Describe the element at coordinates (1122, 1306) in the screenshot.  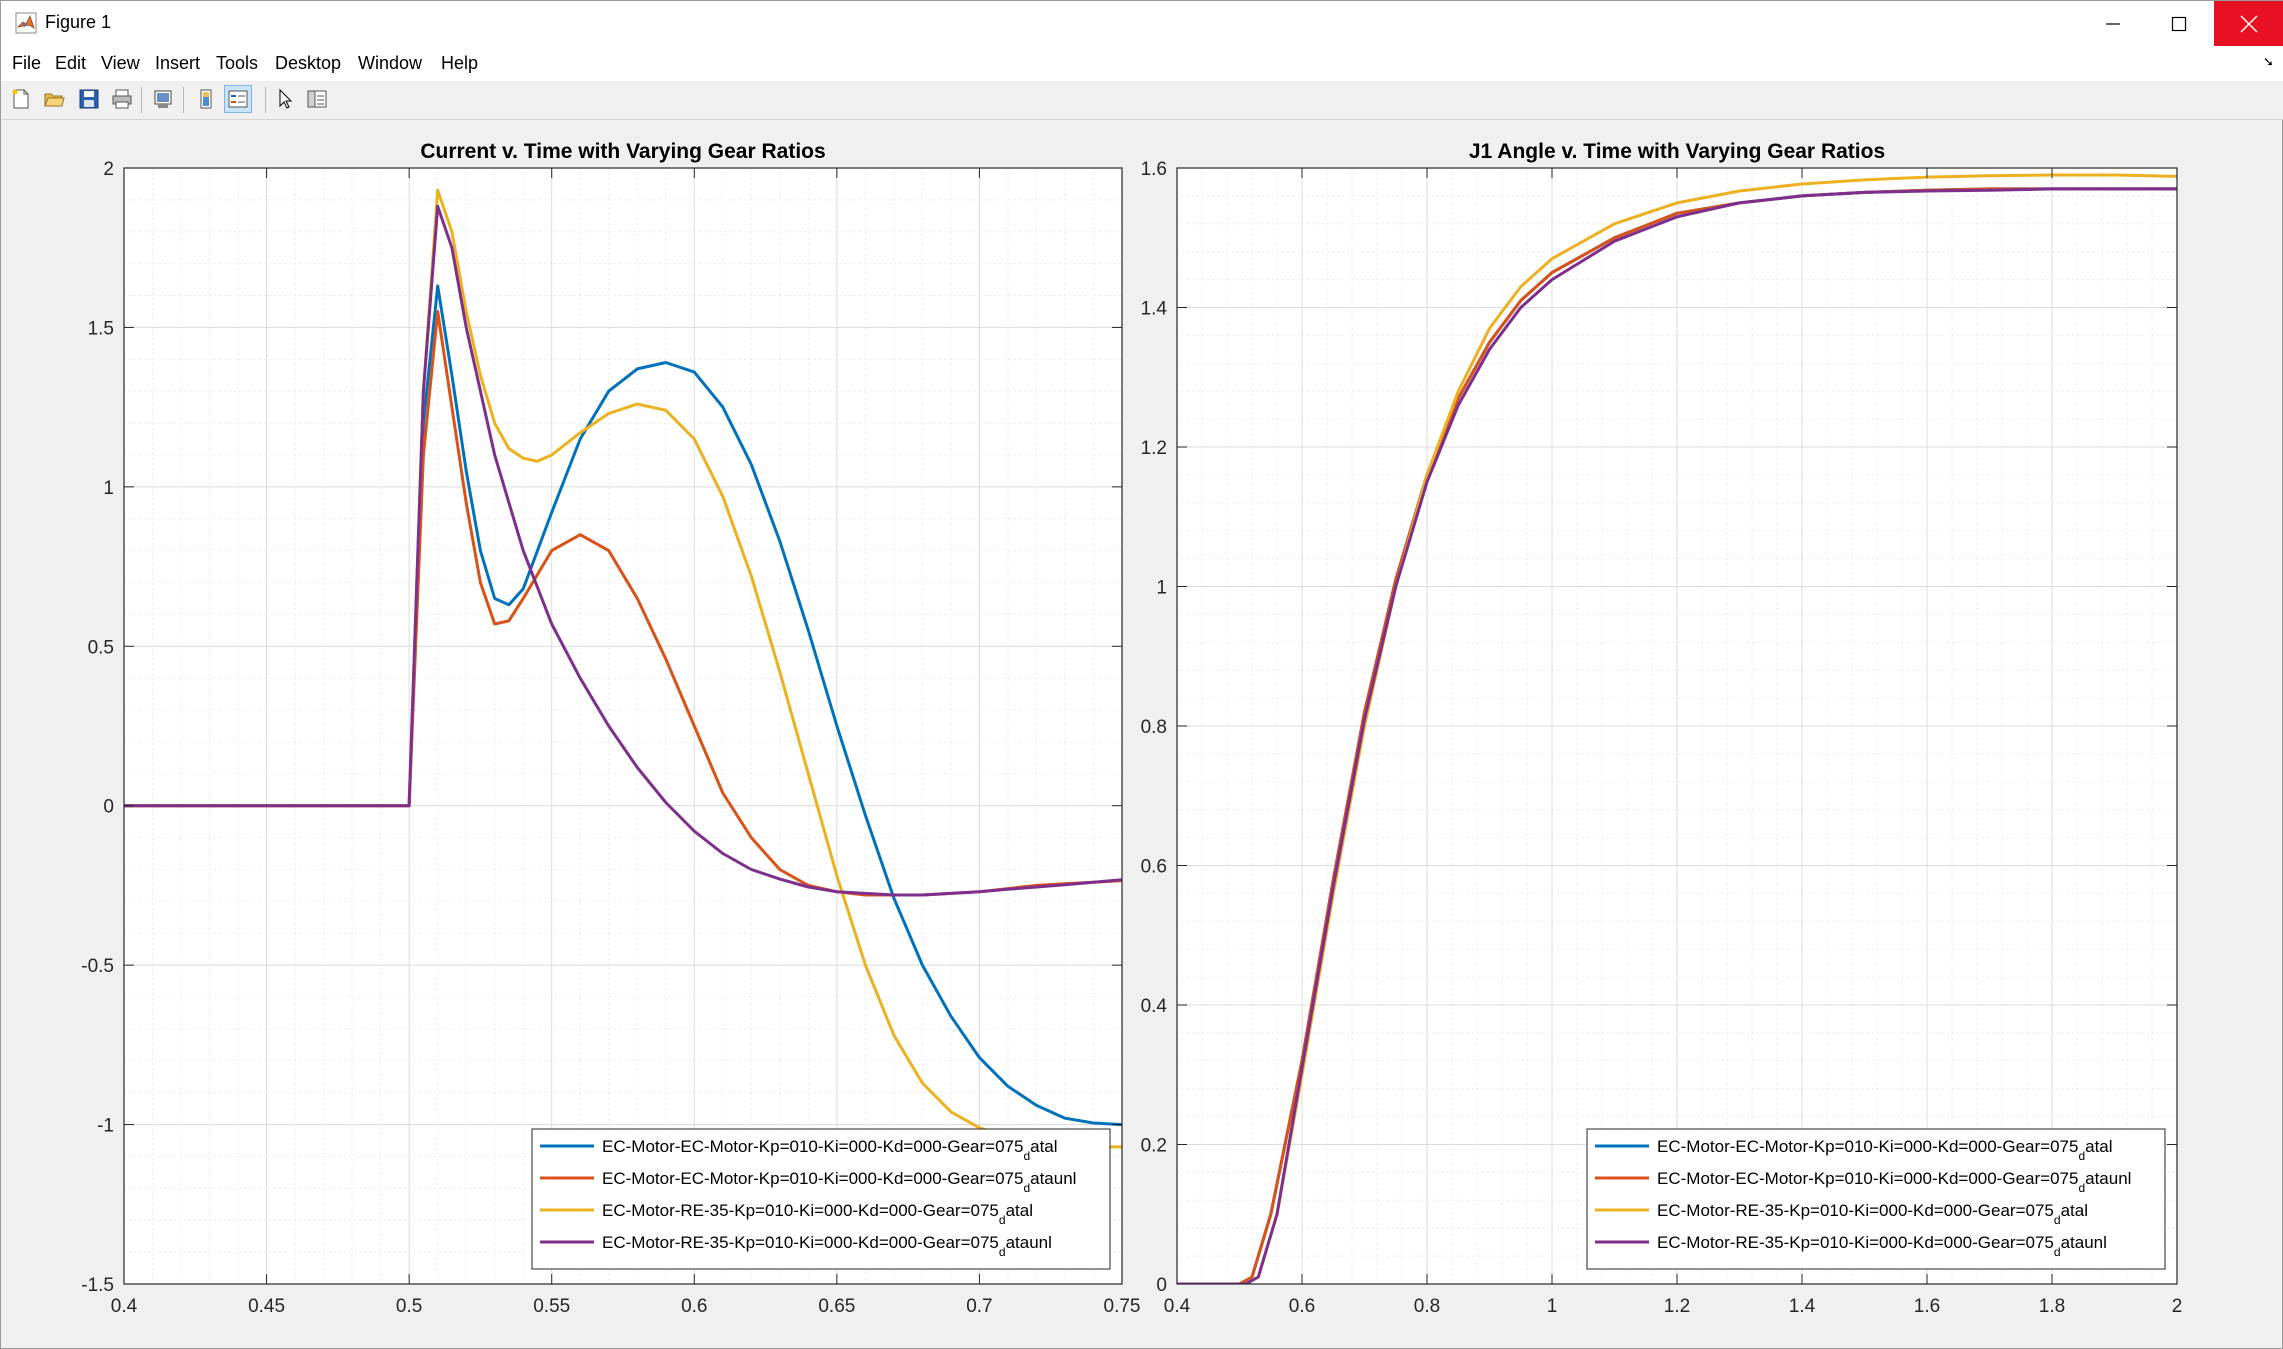
I see `x-tick-label: 0.75` at that location.